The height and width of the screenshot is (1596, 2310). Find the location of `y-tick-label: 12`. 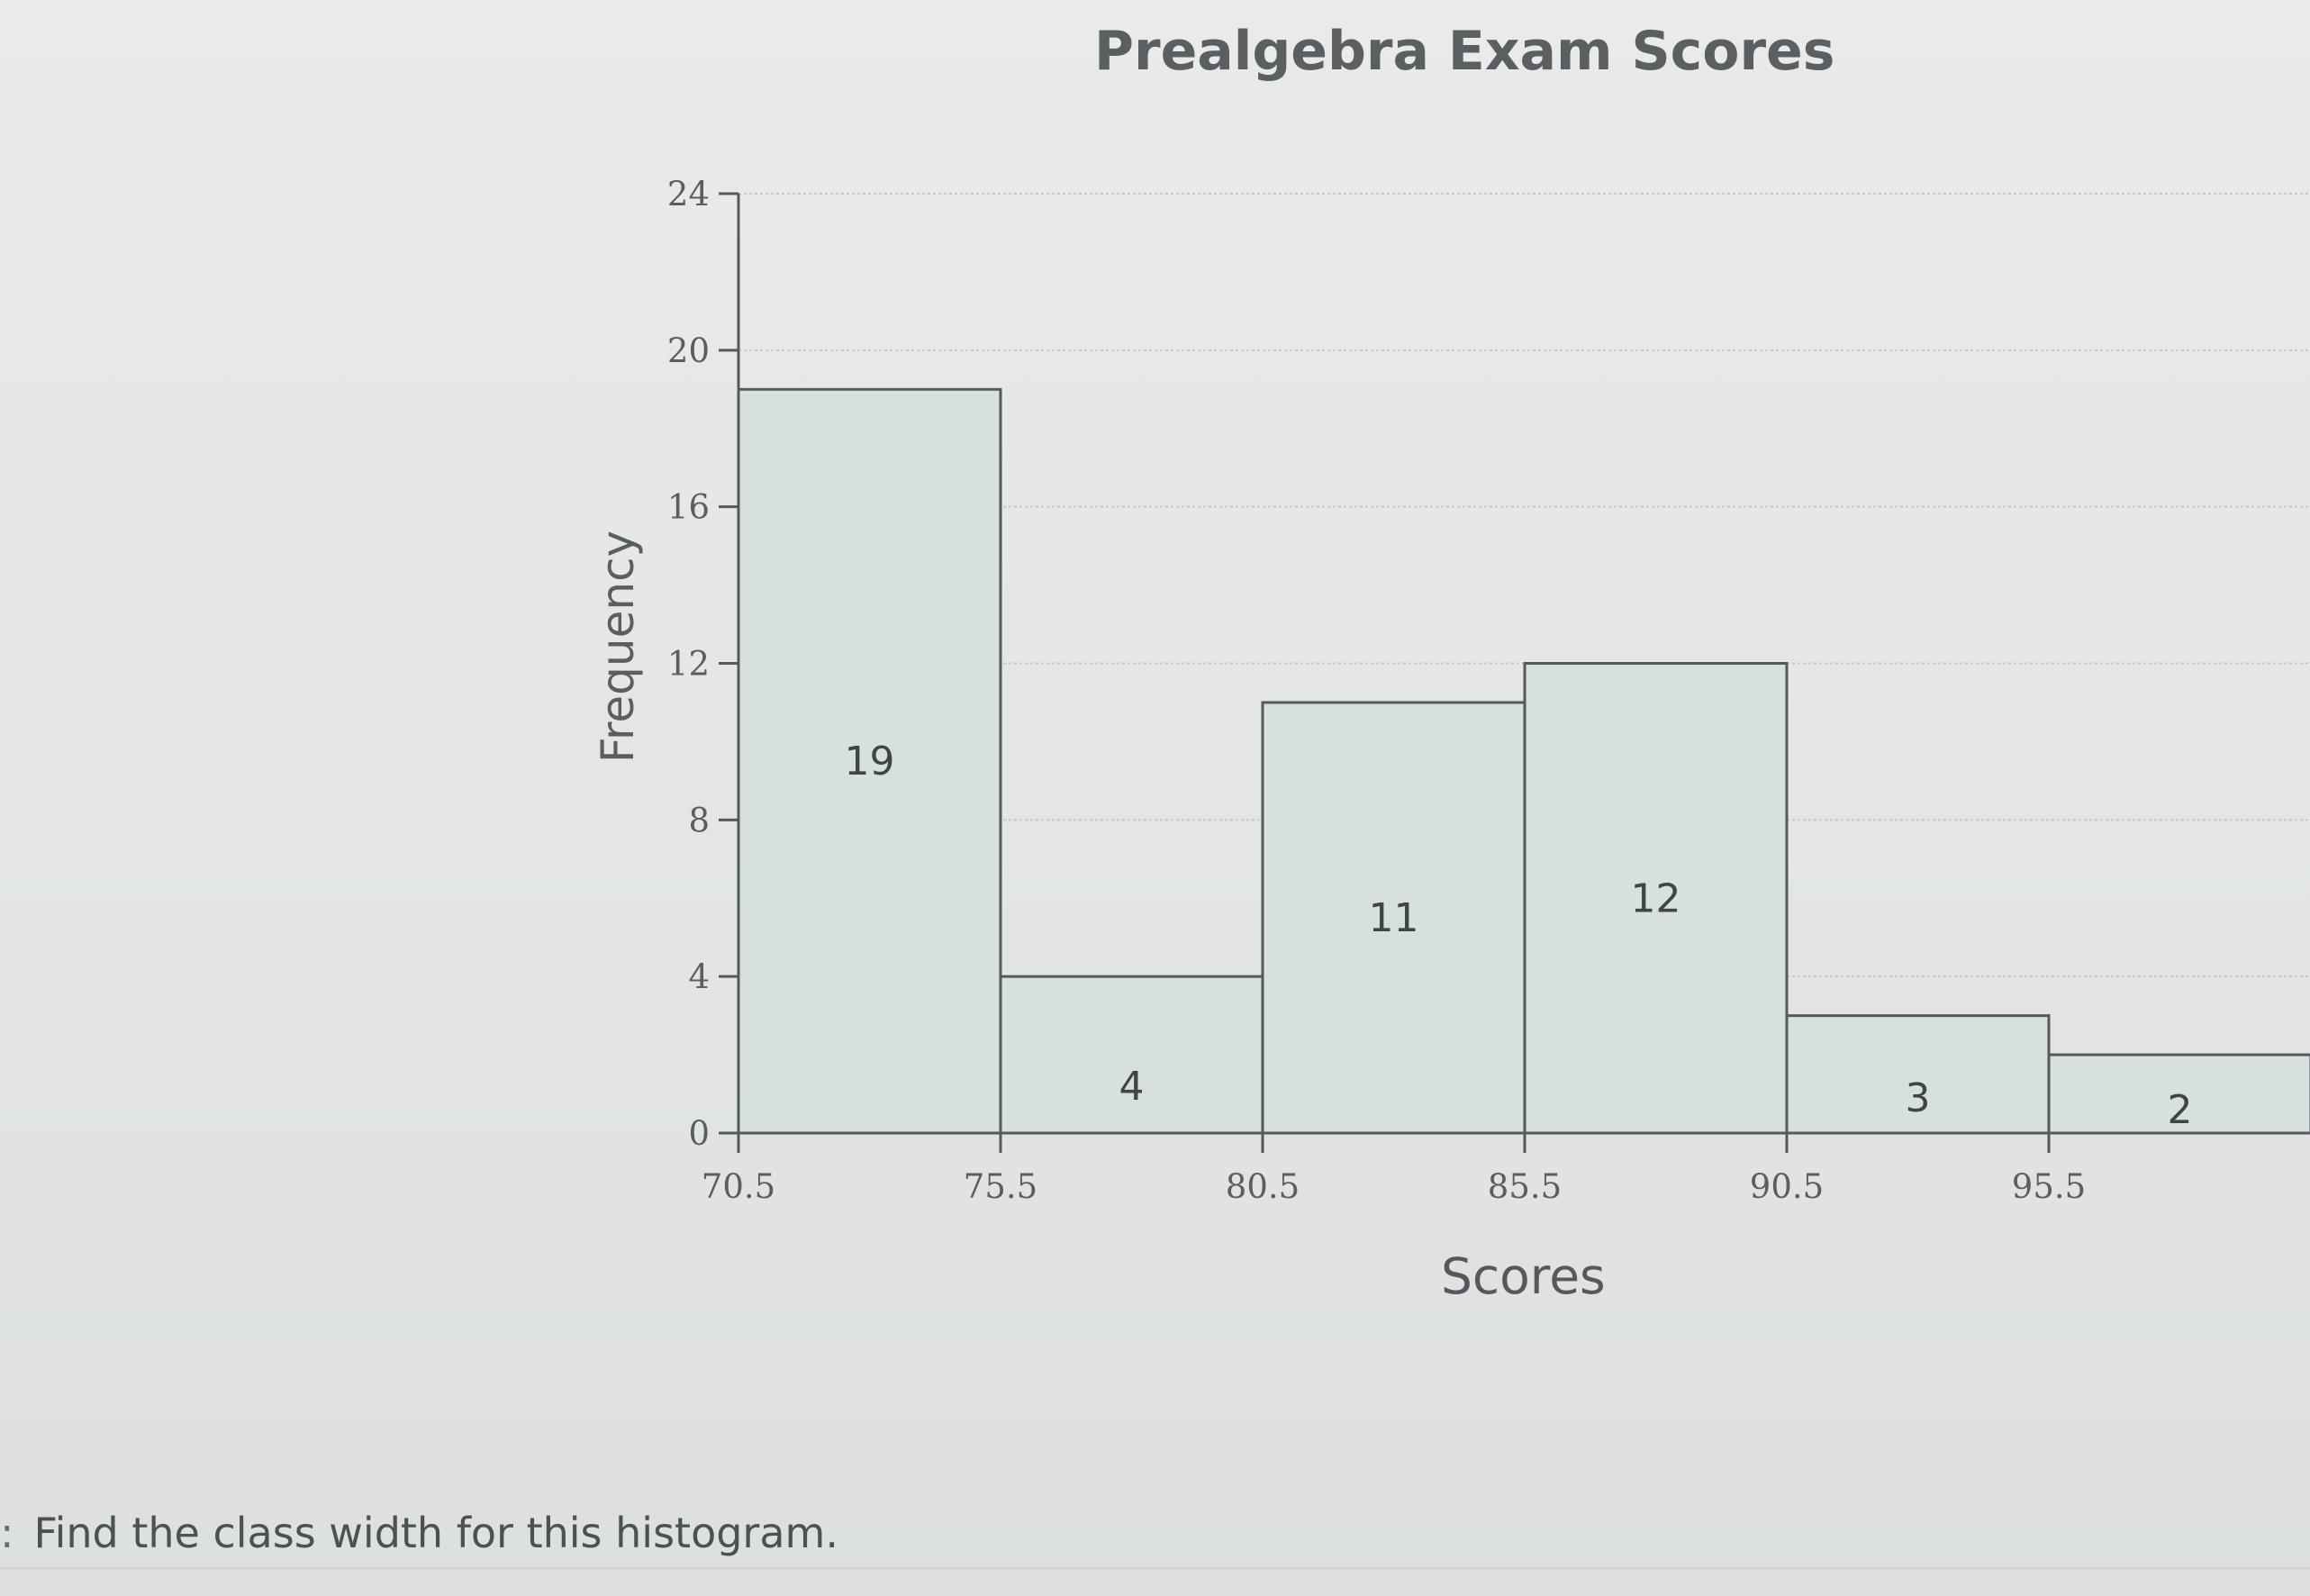

y-tick-label: 12 is located at coordinates (688, 665).